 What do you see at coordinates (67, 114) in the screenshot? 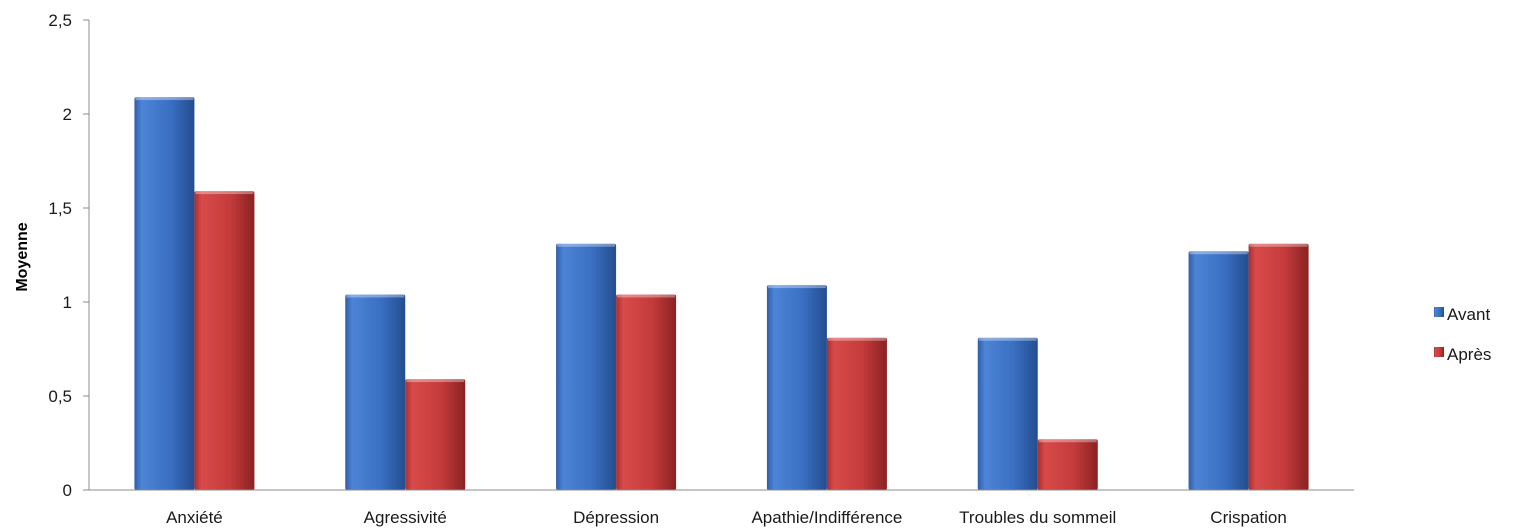
I see `y-tick-label: 2` at bounding box center [67, 114].